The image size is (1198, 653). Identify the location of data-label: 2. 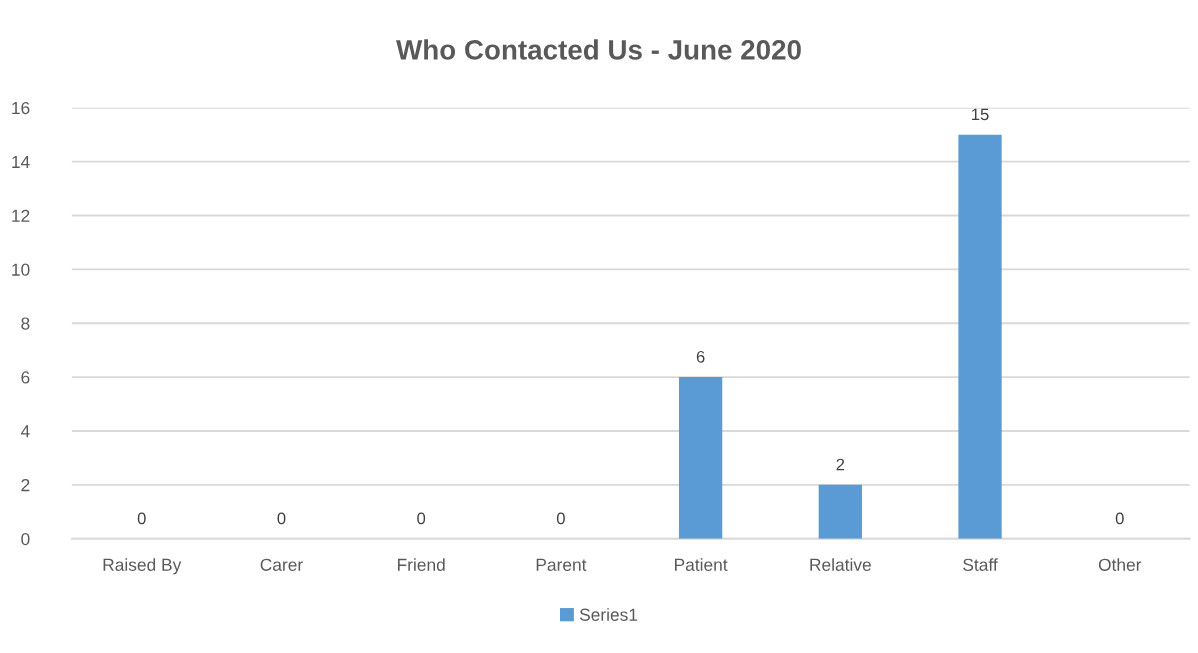
(840, 464).